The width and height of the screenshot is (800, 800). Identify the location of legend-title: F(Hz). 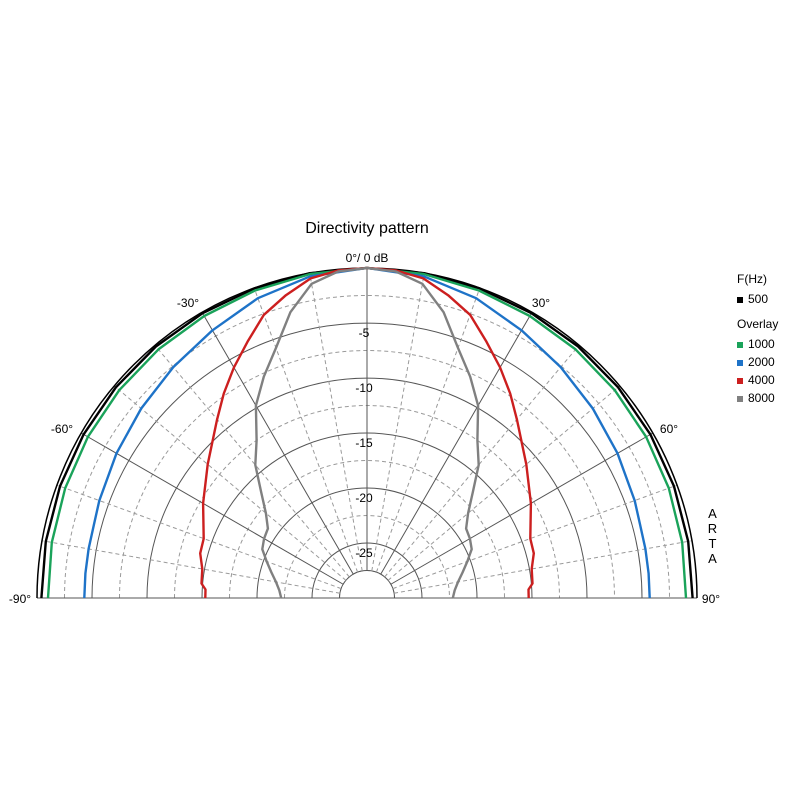
(752, 279).